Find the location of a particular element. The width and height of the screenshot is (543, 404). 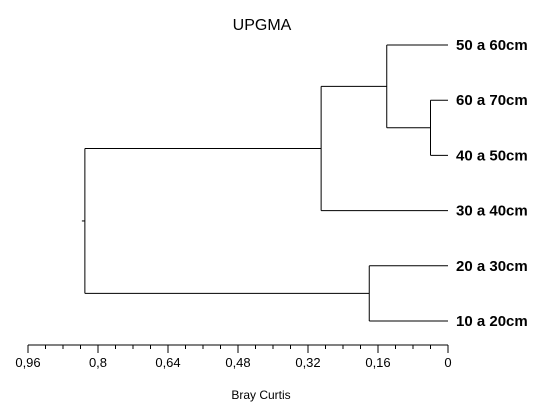

x-tick-label-4: 0,32 is located at coordinates (307, 362).